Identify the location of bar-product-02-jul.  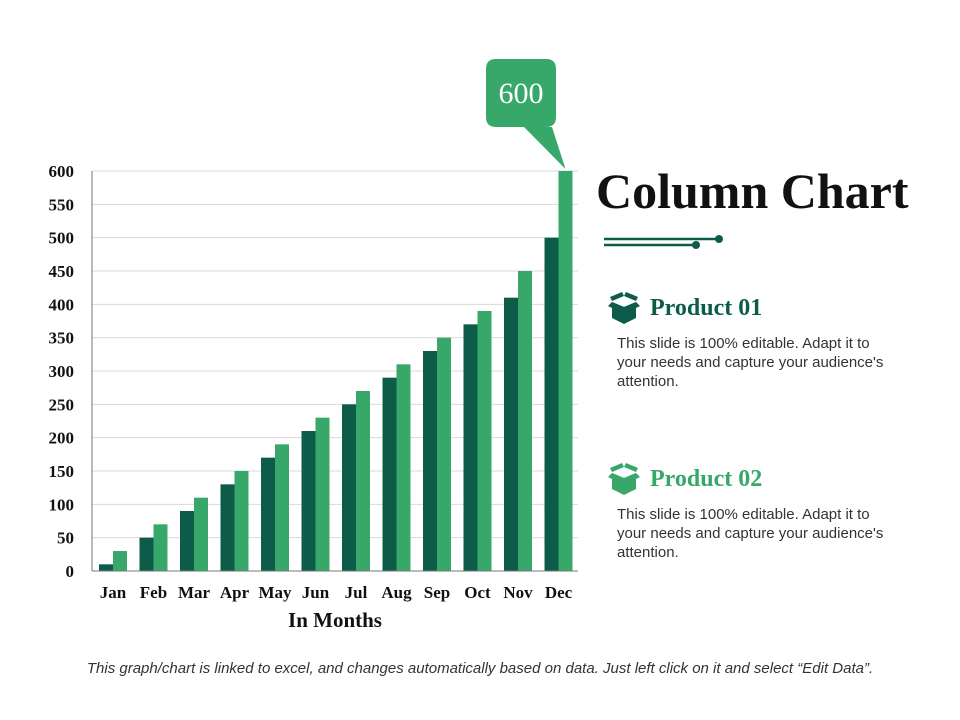
(363, 481).